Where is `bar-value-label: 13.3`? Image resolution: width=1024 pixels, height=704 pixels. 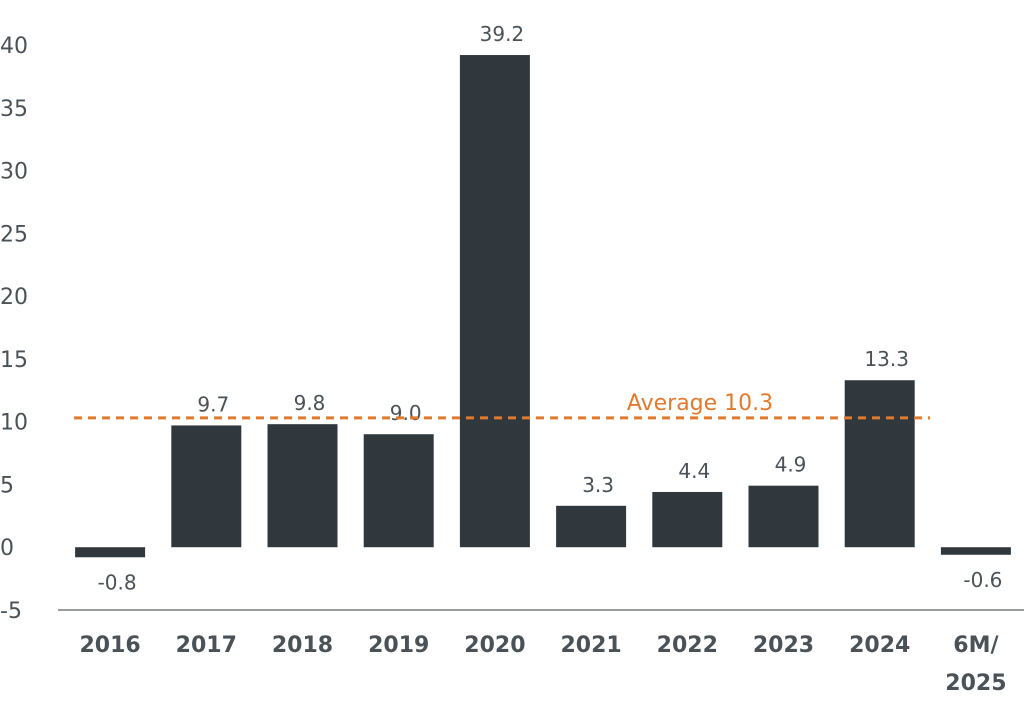
bar-value-label: 13.3 is located at coordinates (886, 359).